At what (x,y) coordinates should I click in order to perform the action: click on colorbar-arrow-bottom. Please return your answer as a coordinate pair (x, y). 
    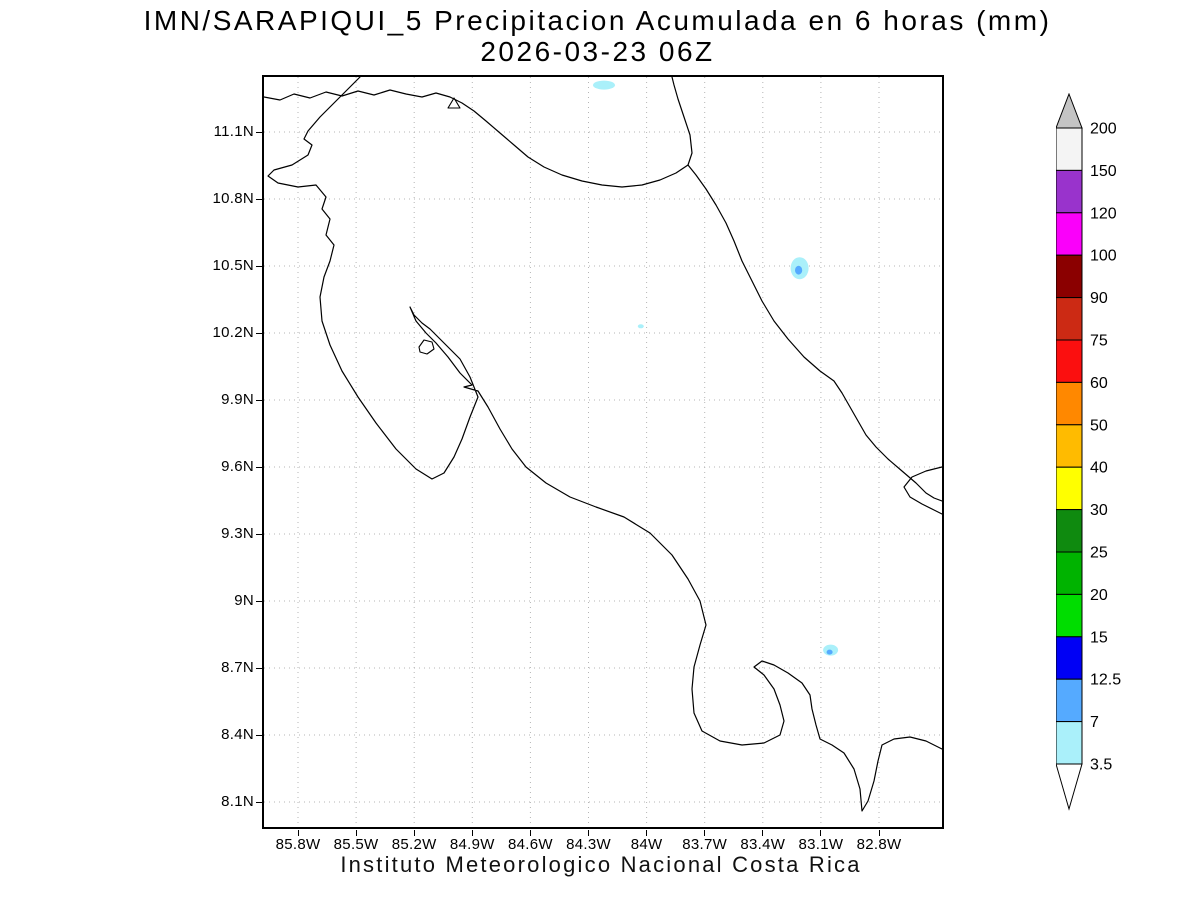
    Looking at the image, I should click on (1069, 787).